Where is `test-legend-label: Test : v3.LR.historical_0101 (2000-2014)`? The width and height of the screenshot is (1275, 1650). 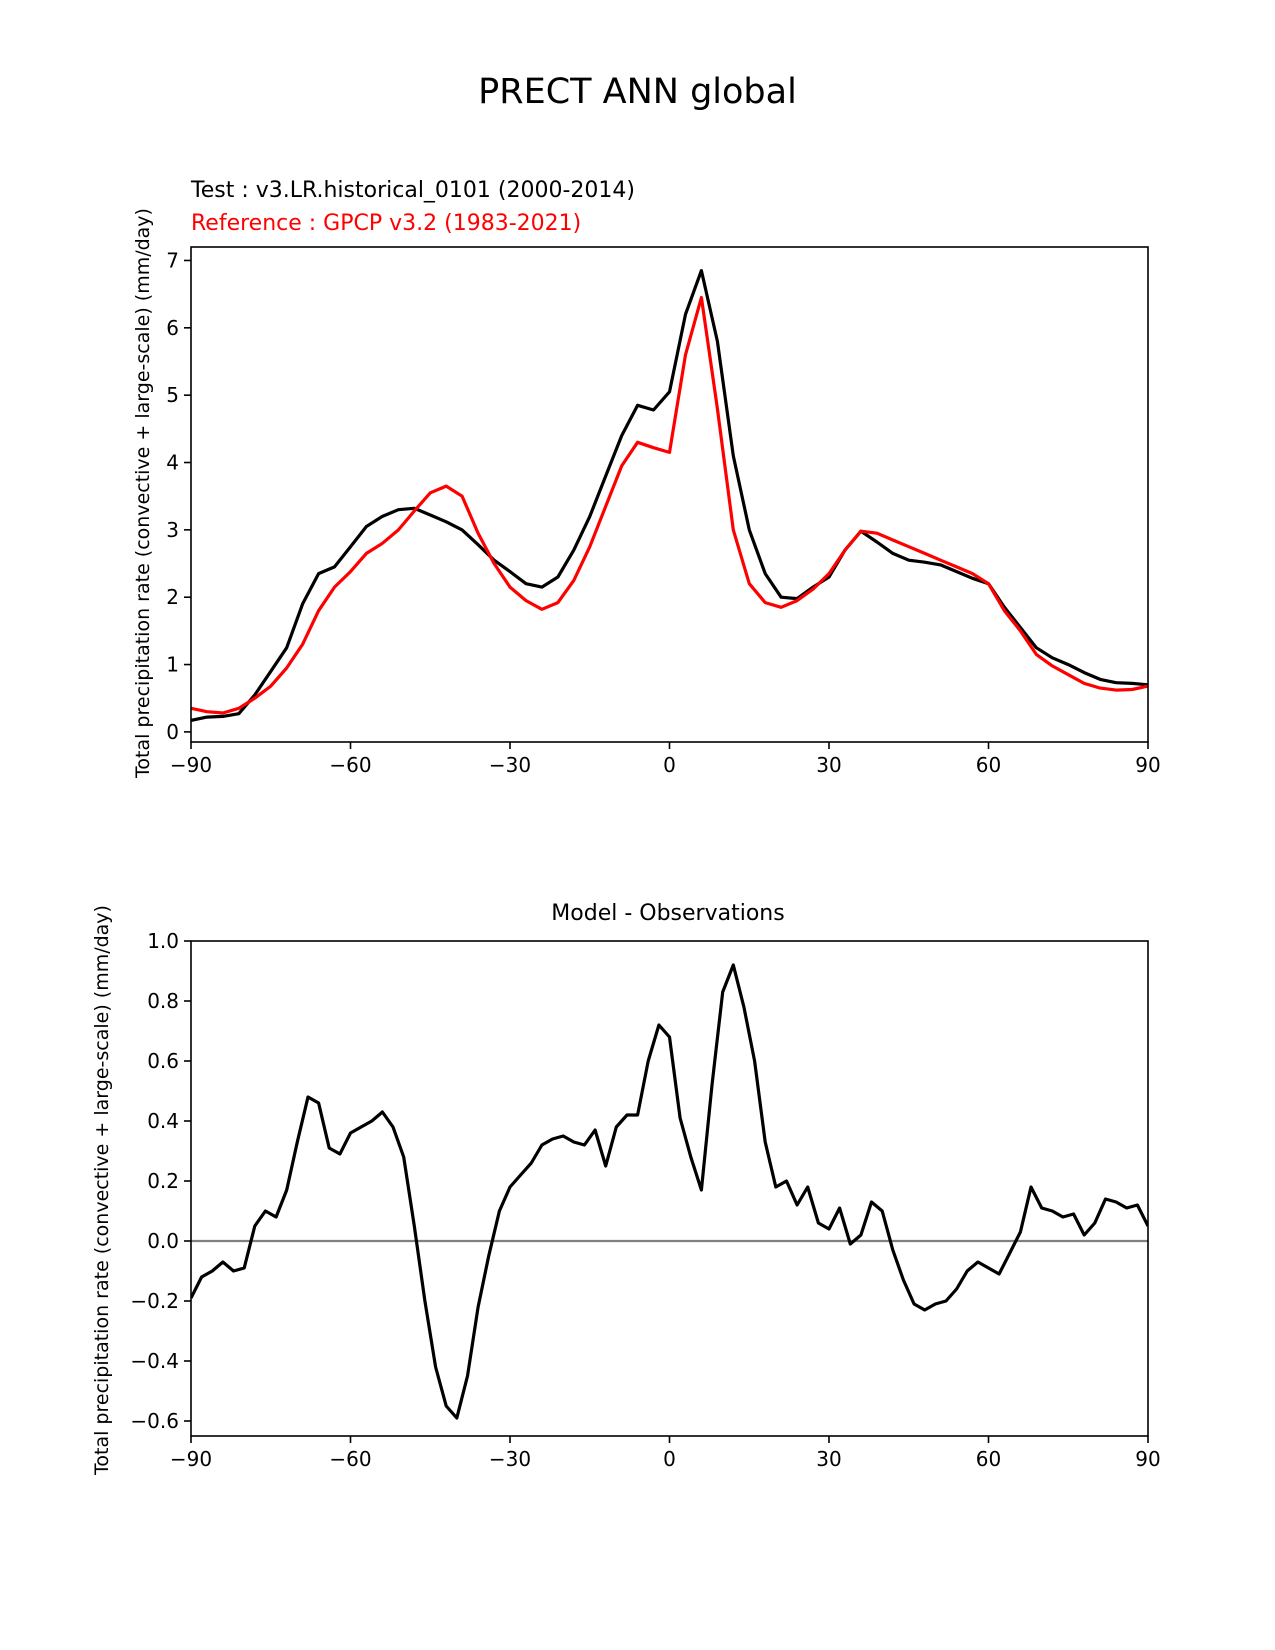
test-legend-label: Test : v3.LR.historical_0101 (2000-2014) is located at coordinates (412, 190).